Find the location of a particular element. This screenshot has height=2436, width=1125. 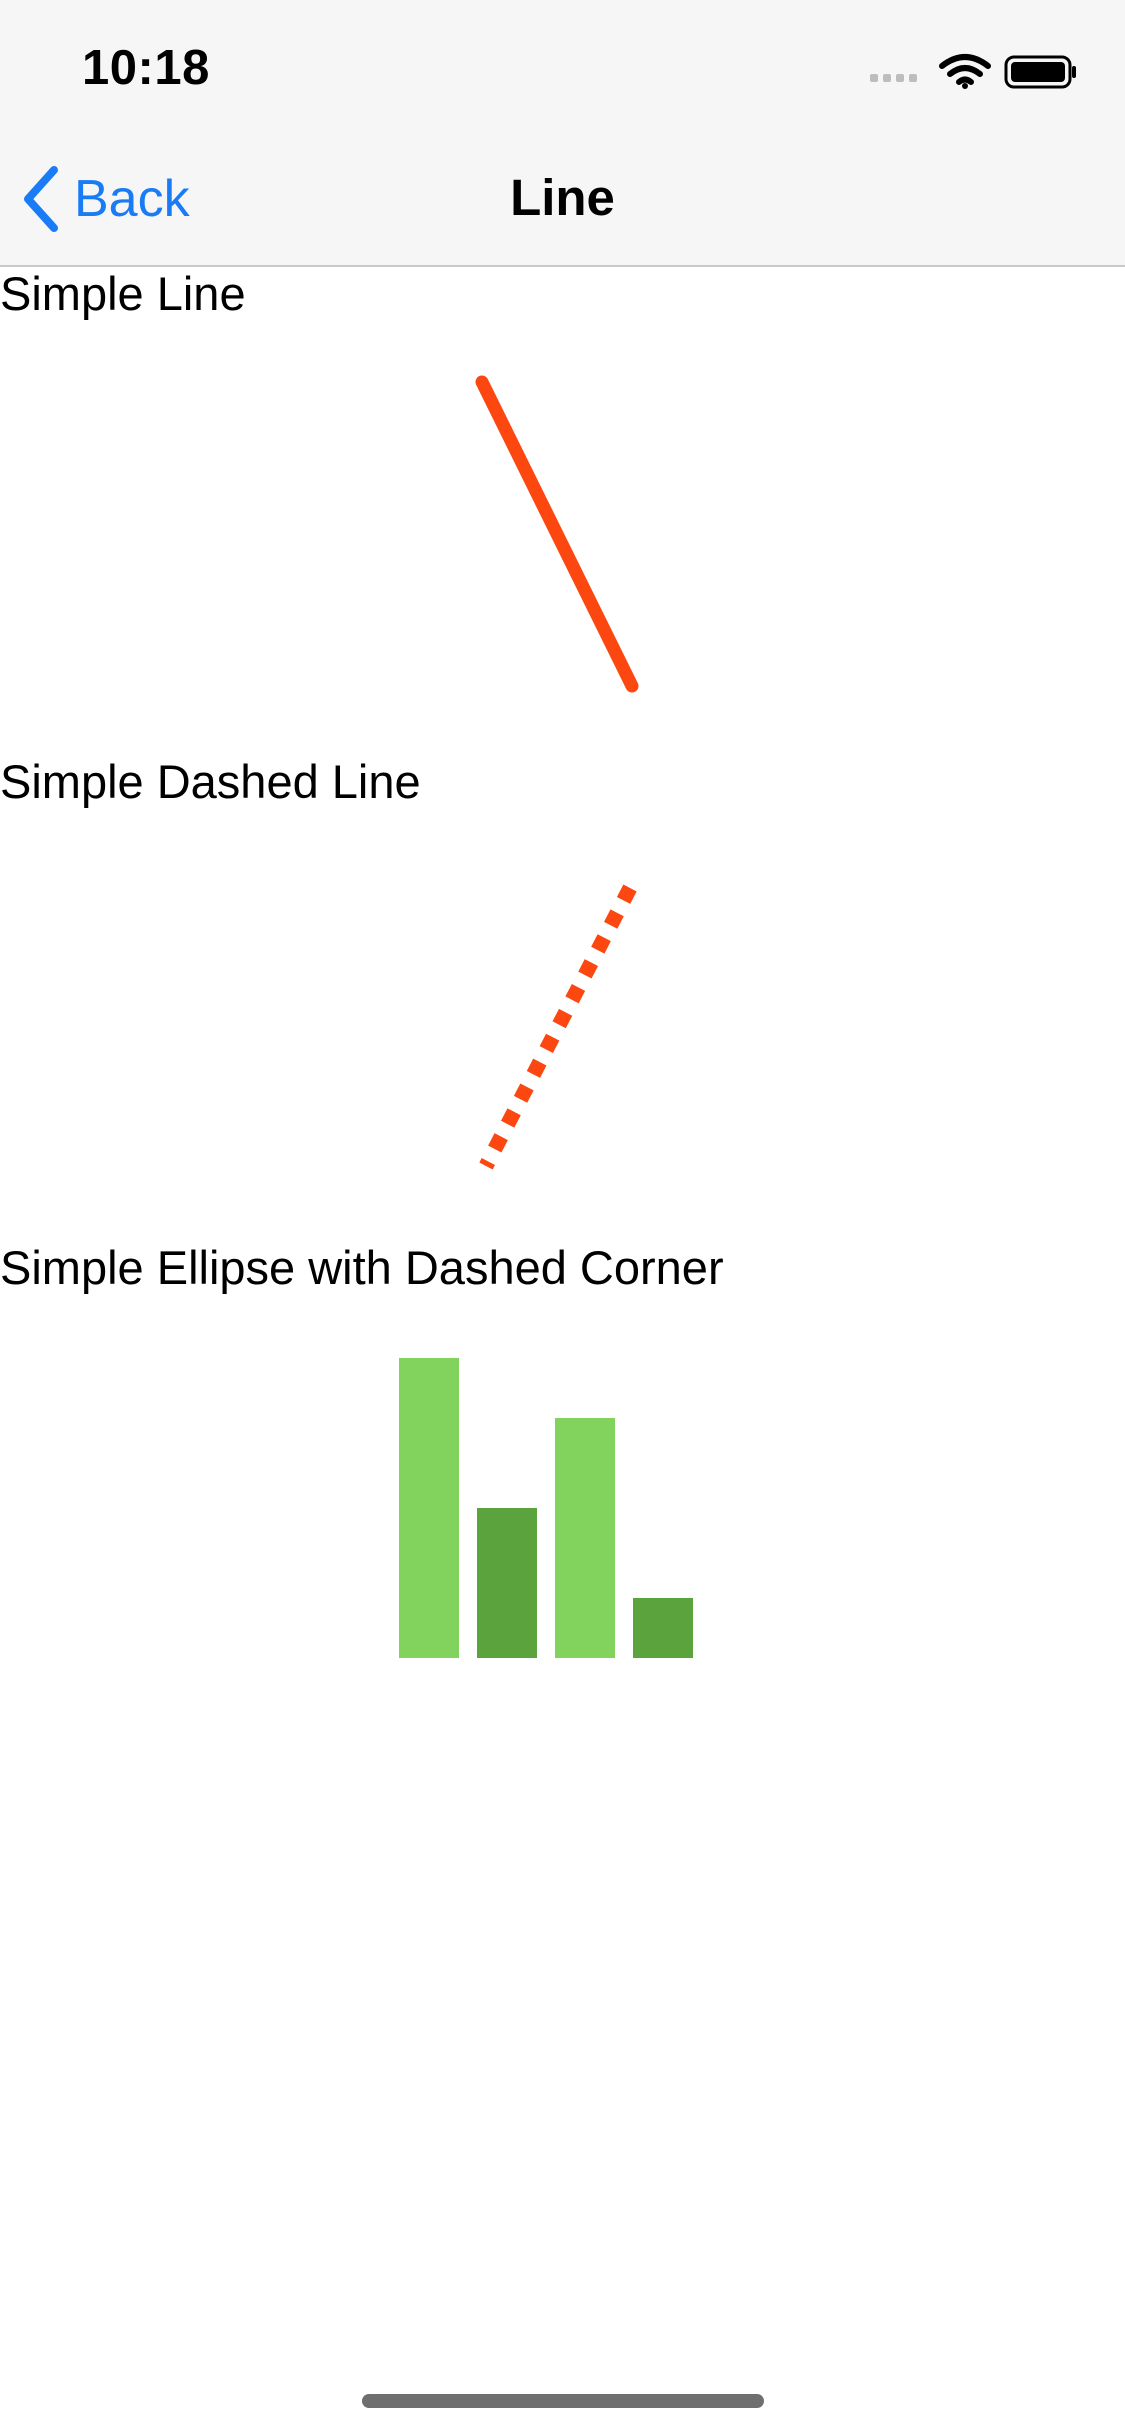

section-title-simple-line: Simple Line is located at coordinates (123, 293).